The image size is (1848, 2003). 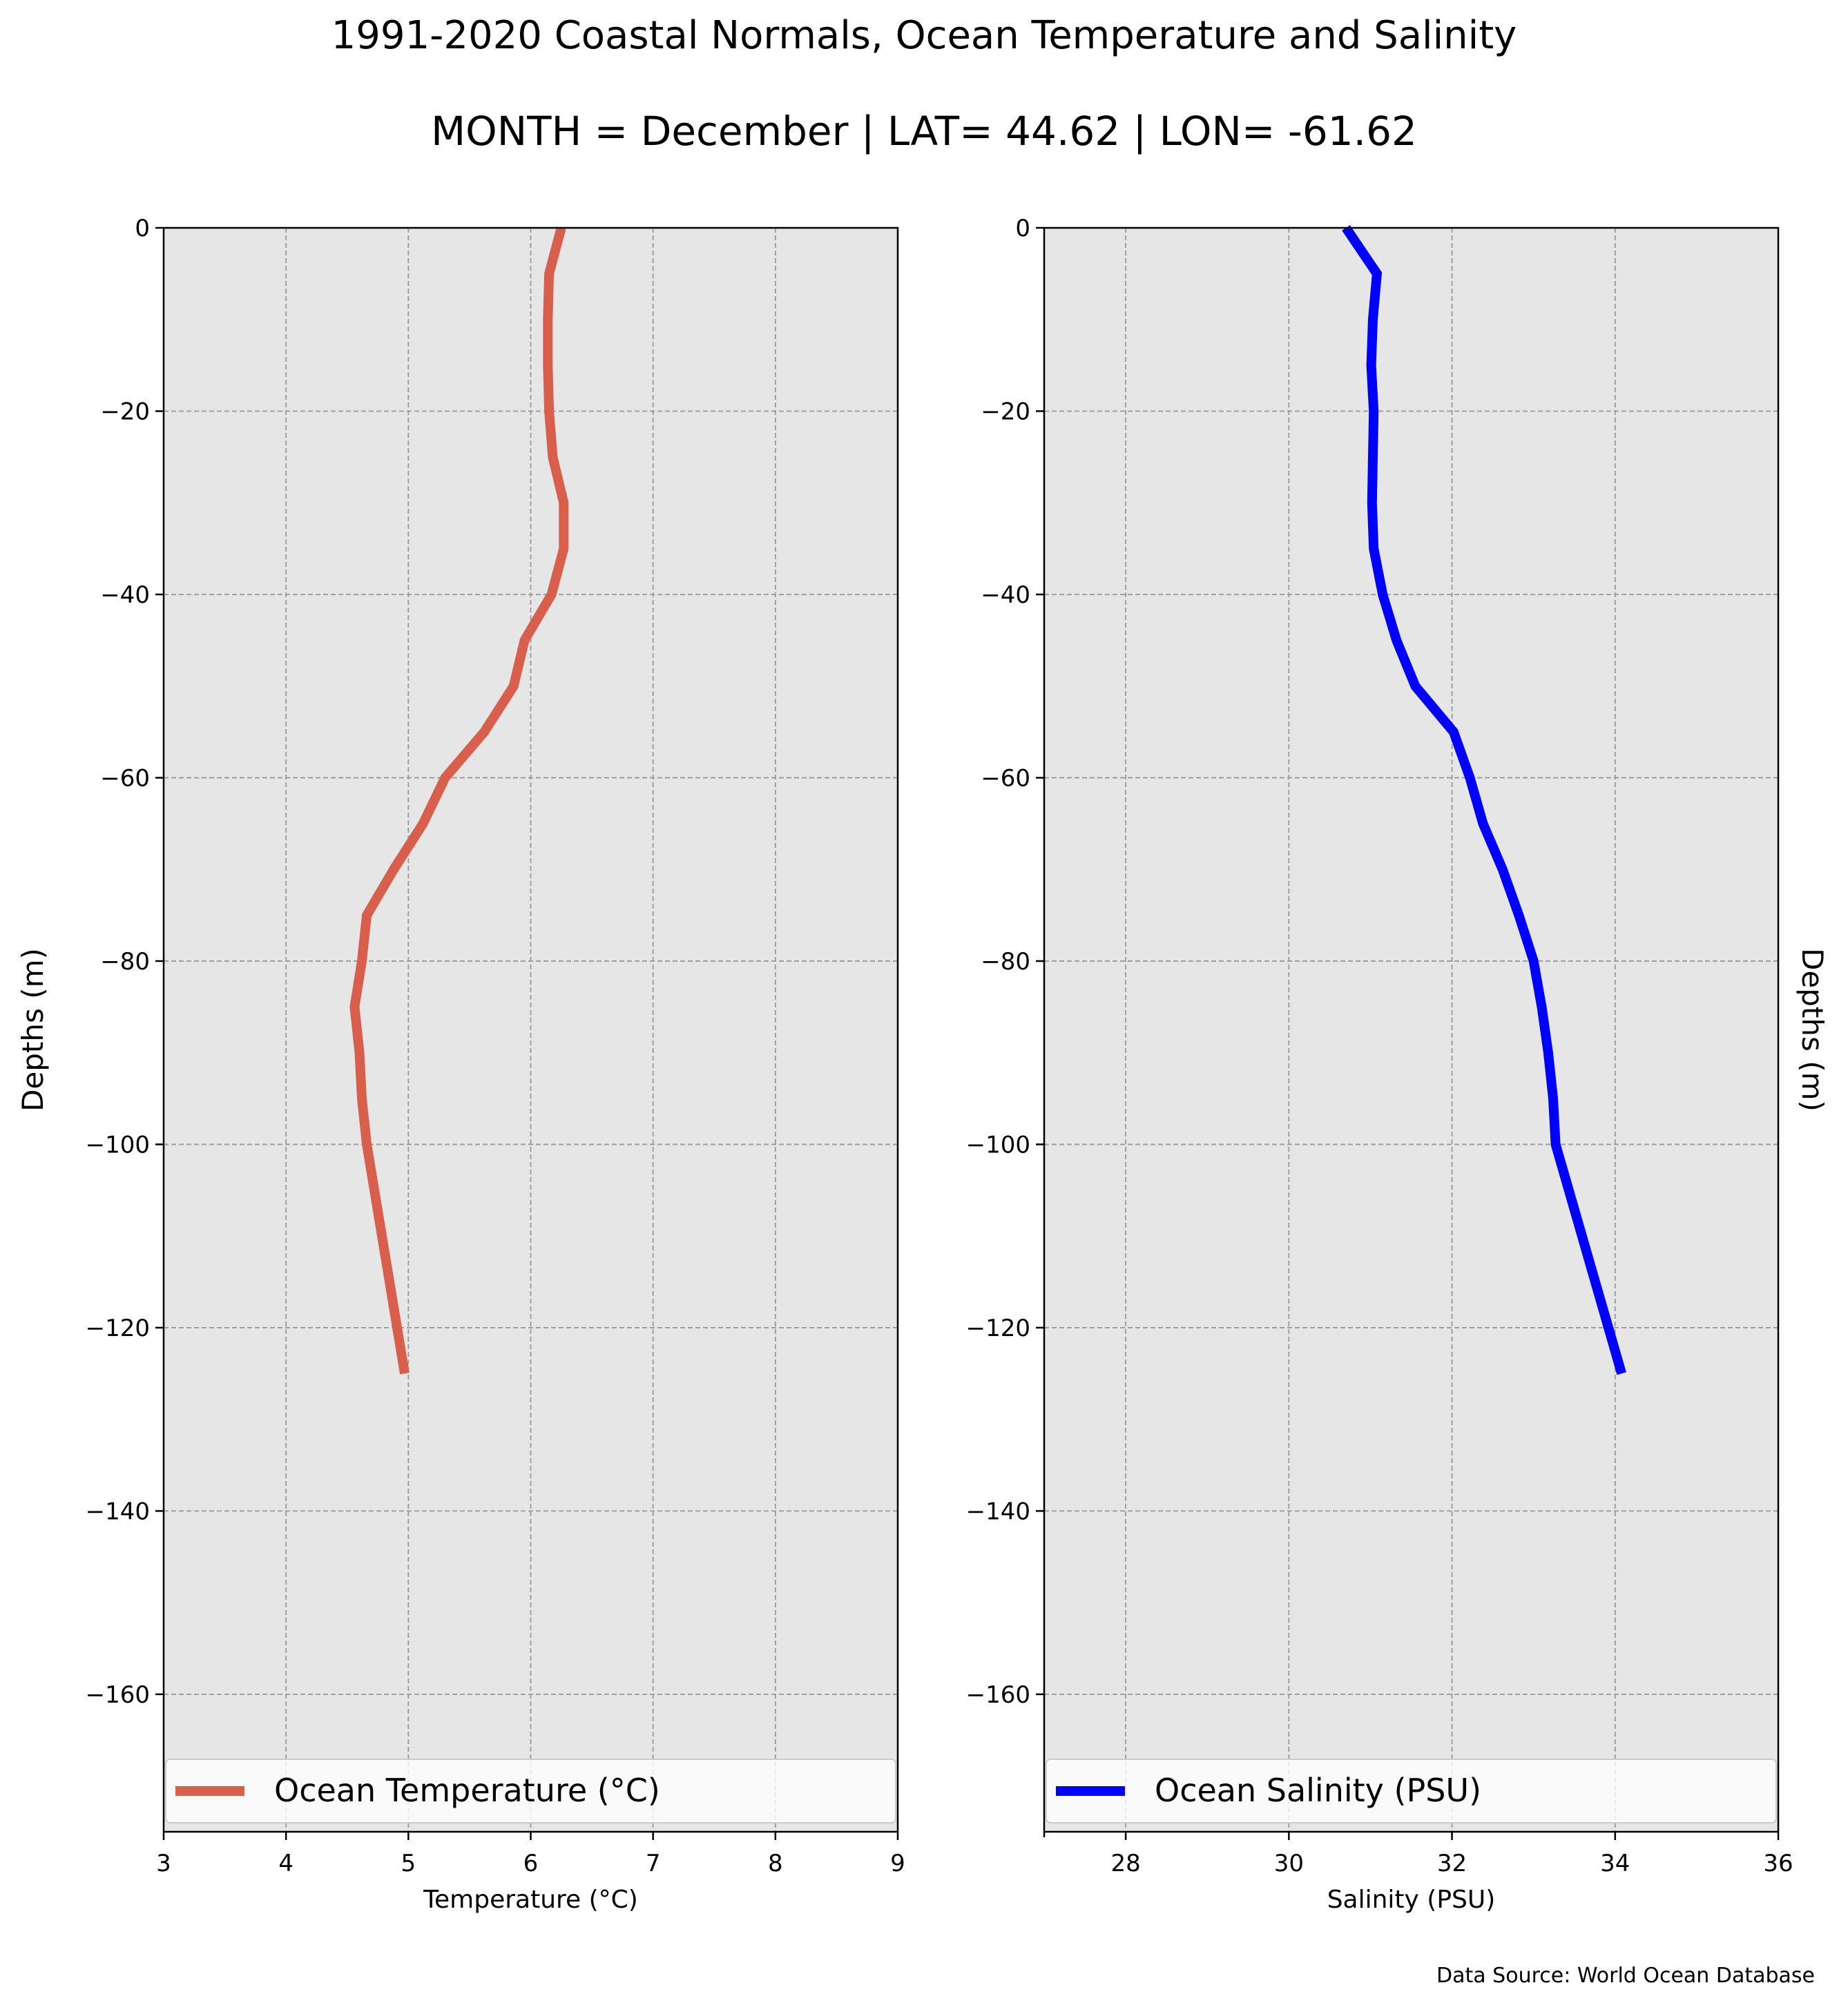 I want to click on x-tick-label: 36, so click(x=1778, y=1863).